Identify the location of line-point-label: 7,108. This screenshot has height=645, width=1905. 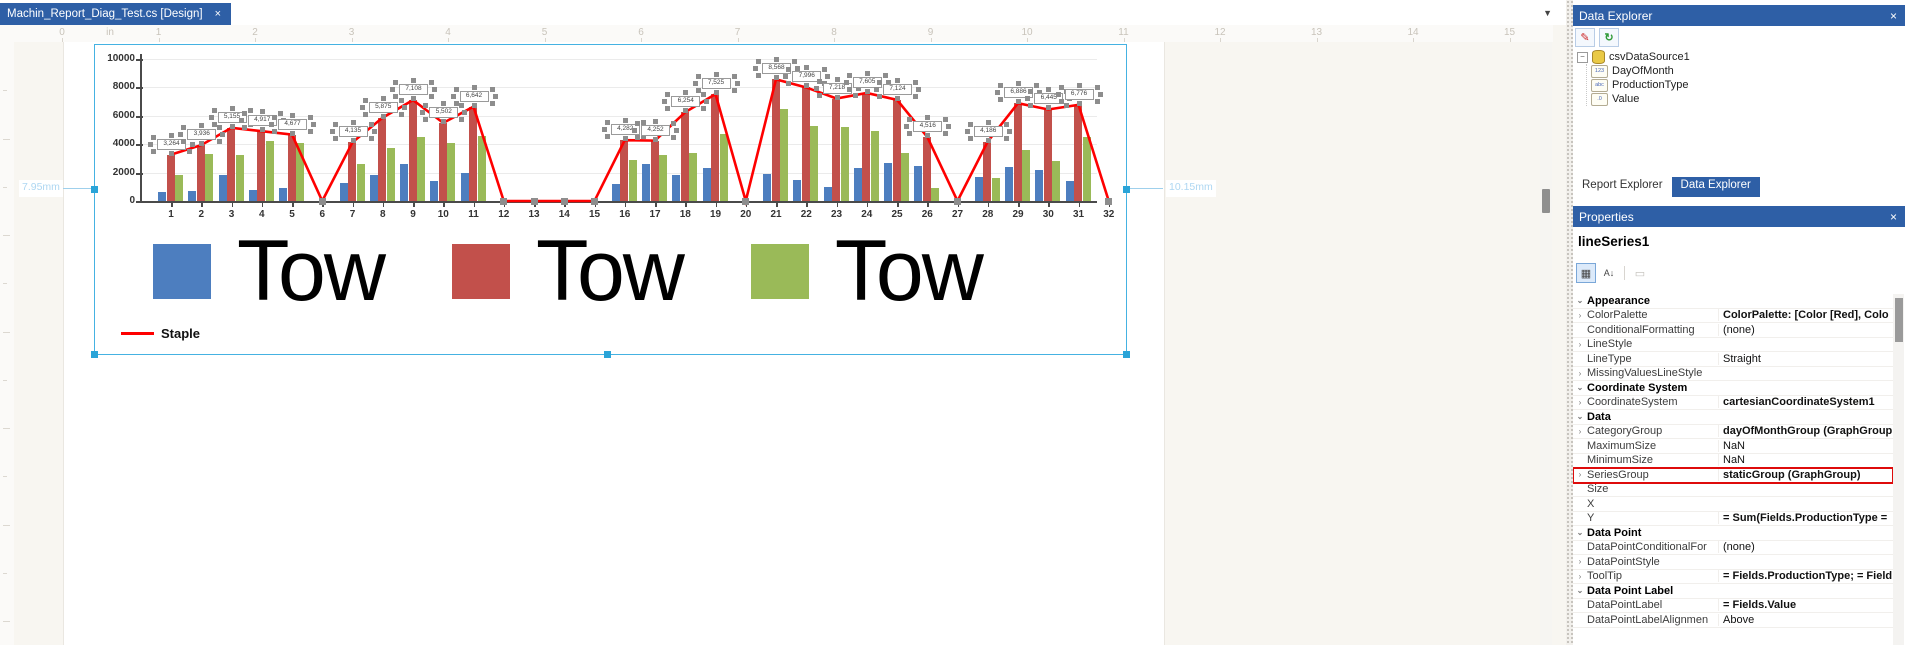
(413, 90).